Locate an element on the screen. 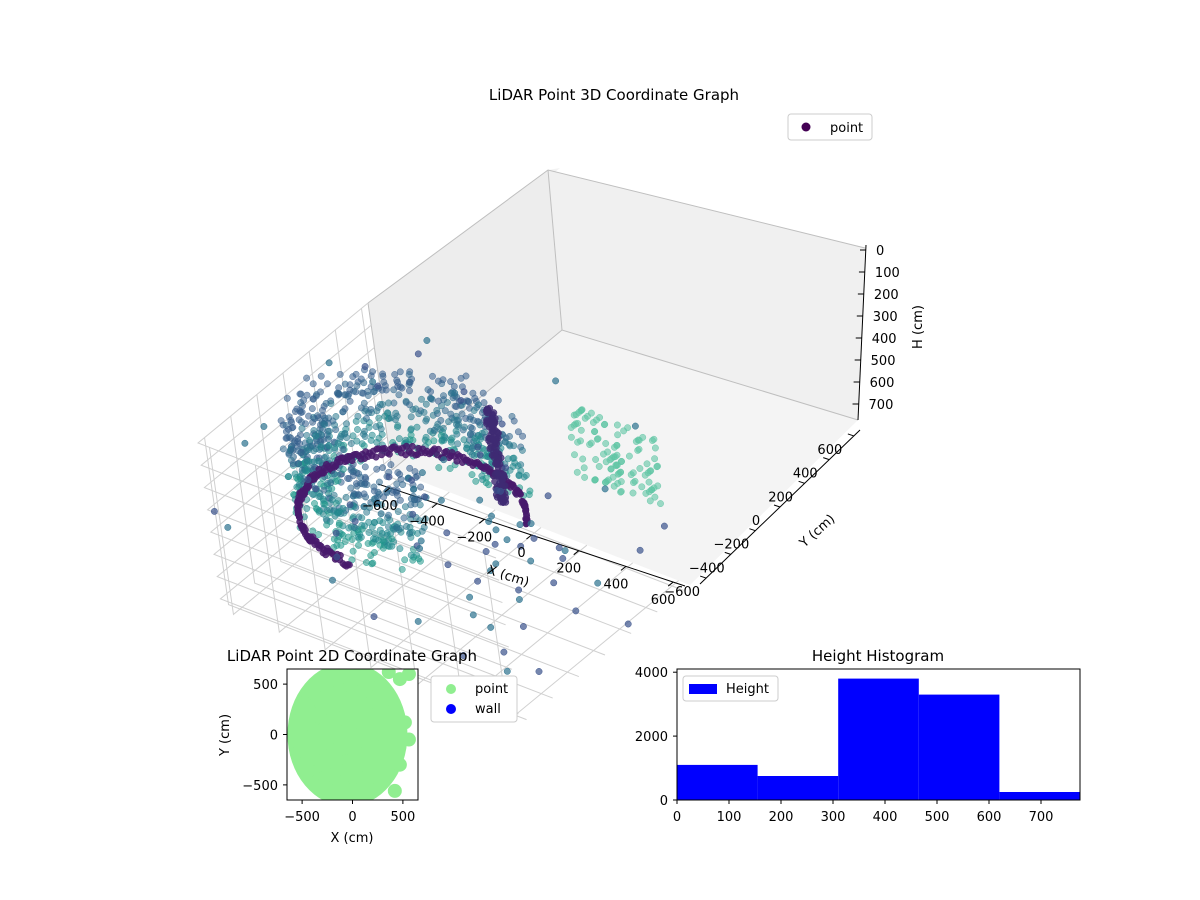 Image resolution: width=1200 pixels, height=900 pixels. histogram-bar is located at coordinates (717, 782).